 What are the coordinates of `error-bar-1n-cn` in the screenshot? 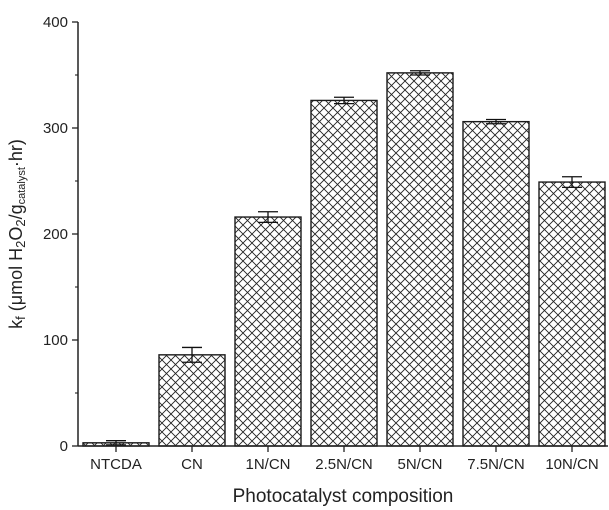 It's located at (268, 217).